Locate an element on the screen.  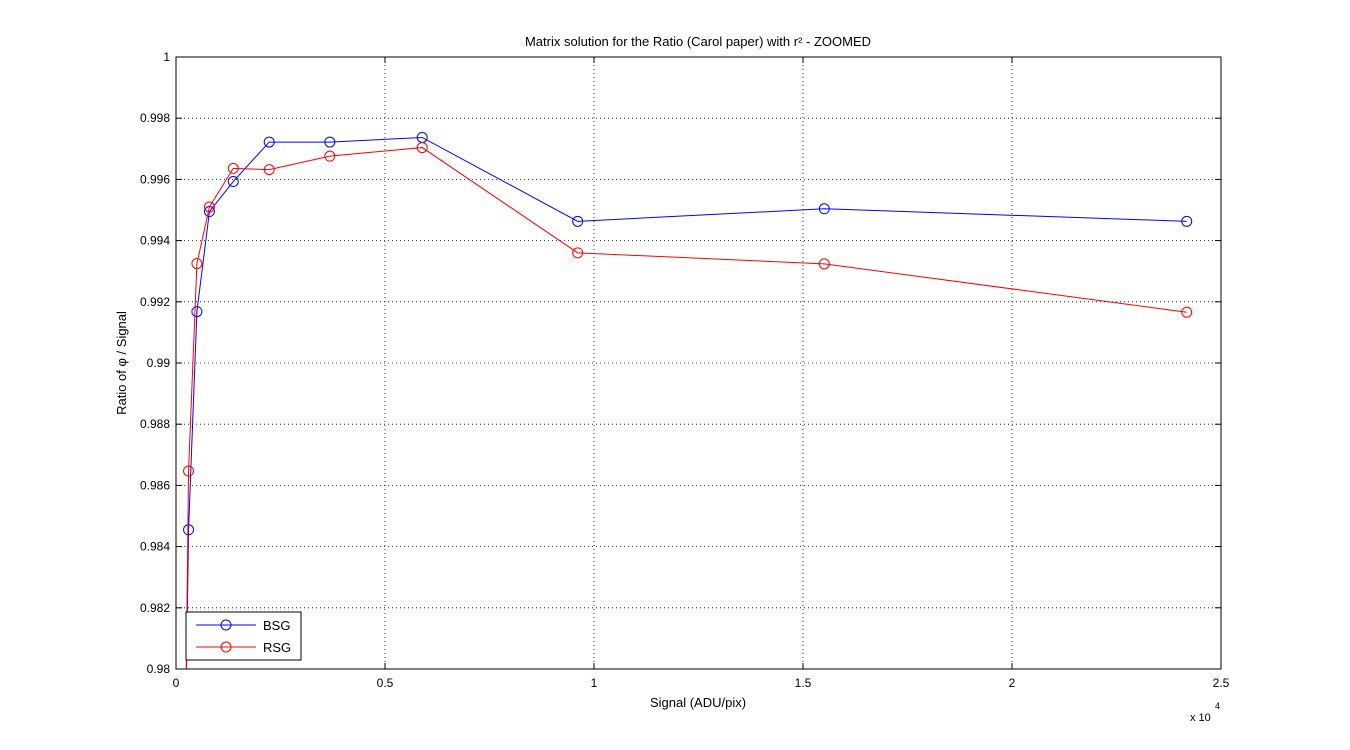
y-tick-label: 0.98 is located at coordinates (159, 669).